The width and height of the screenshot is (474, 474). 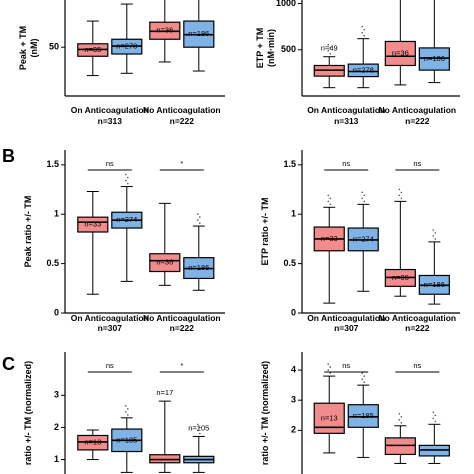 I want to click on chart-c-right-box-0-n-label: n=13, so click(x=329, y=417).